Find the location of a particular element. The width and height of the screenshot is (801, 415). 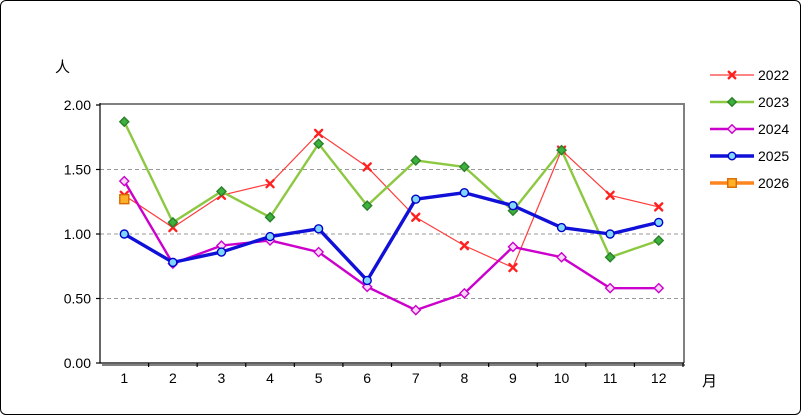

x-tick-label: 3 is located at coordinates (222, 378).